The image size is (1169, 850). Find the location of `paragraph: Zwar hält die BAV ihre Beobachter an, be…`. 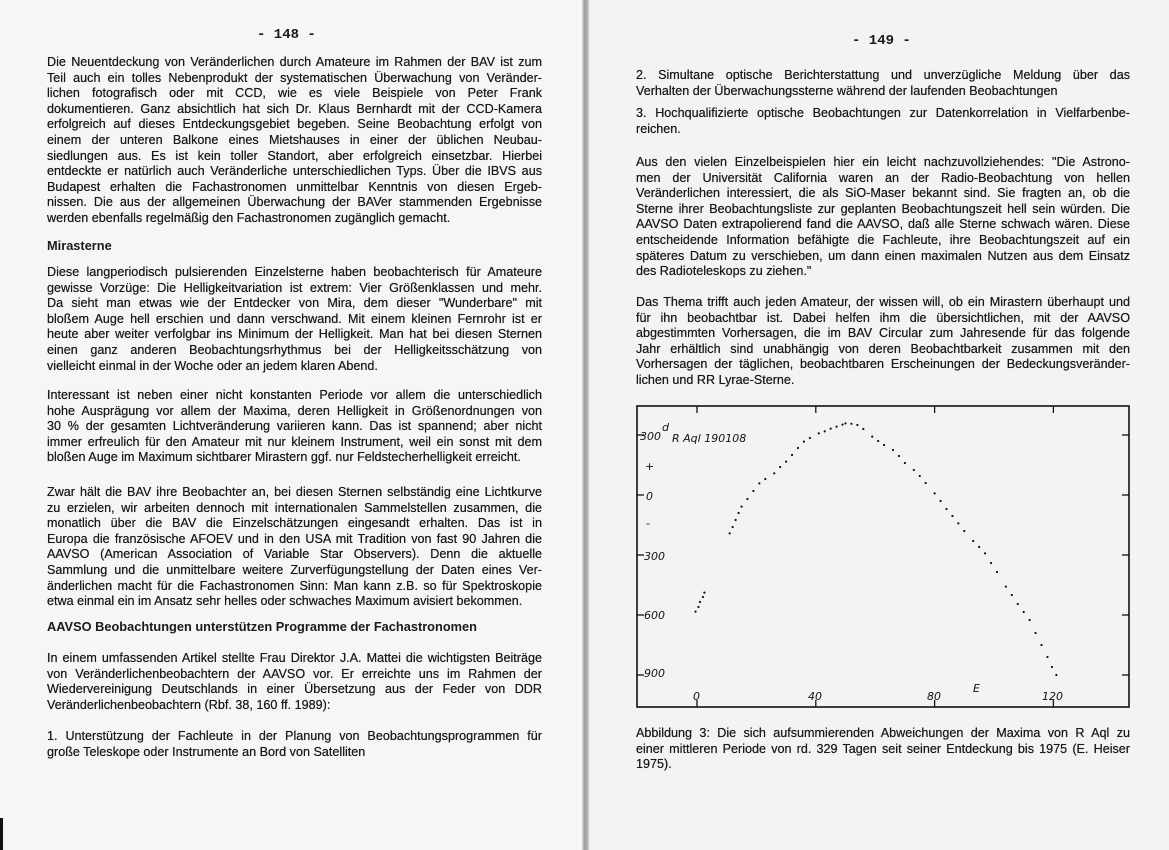

paragraph: Zwar hält die BAV ihre Beobachter an, be… is located at coordinates (294, 547).